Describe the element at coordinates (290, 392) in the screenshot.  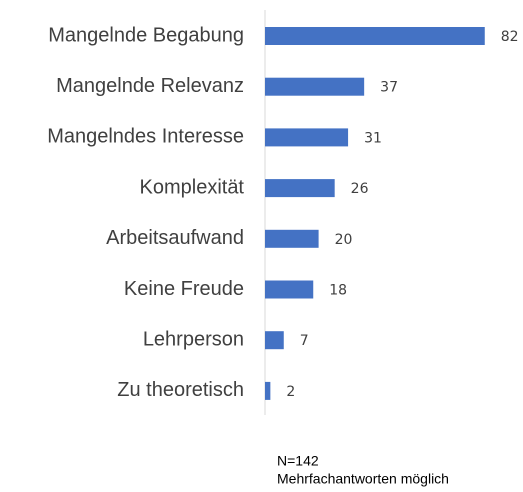
I see `data-label: 2` at that location.